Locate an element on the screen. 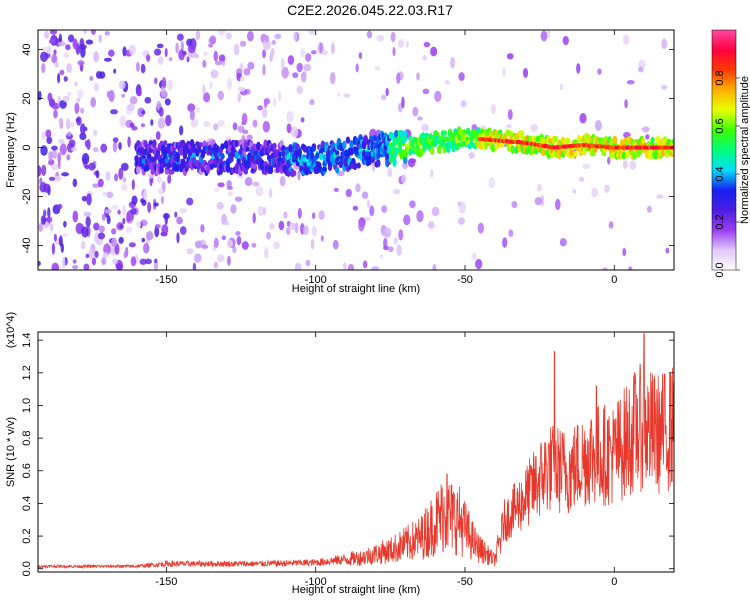 This screenshot has height=600, width=750. y-tick-label: 0.8 is located at coordinates (27, 437).